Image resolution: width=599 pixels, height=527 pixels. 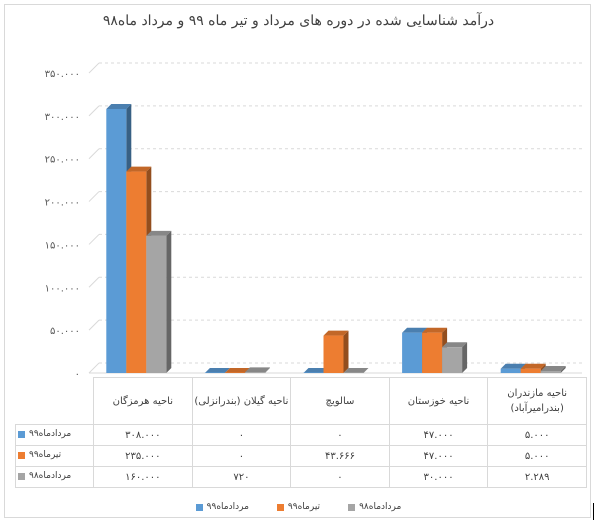 I want to click on series-label-2: مردادماه۹۸, so click(x=54, y=477).